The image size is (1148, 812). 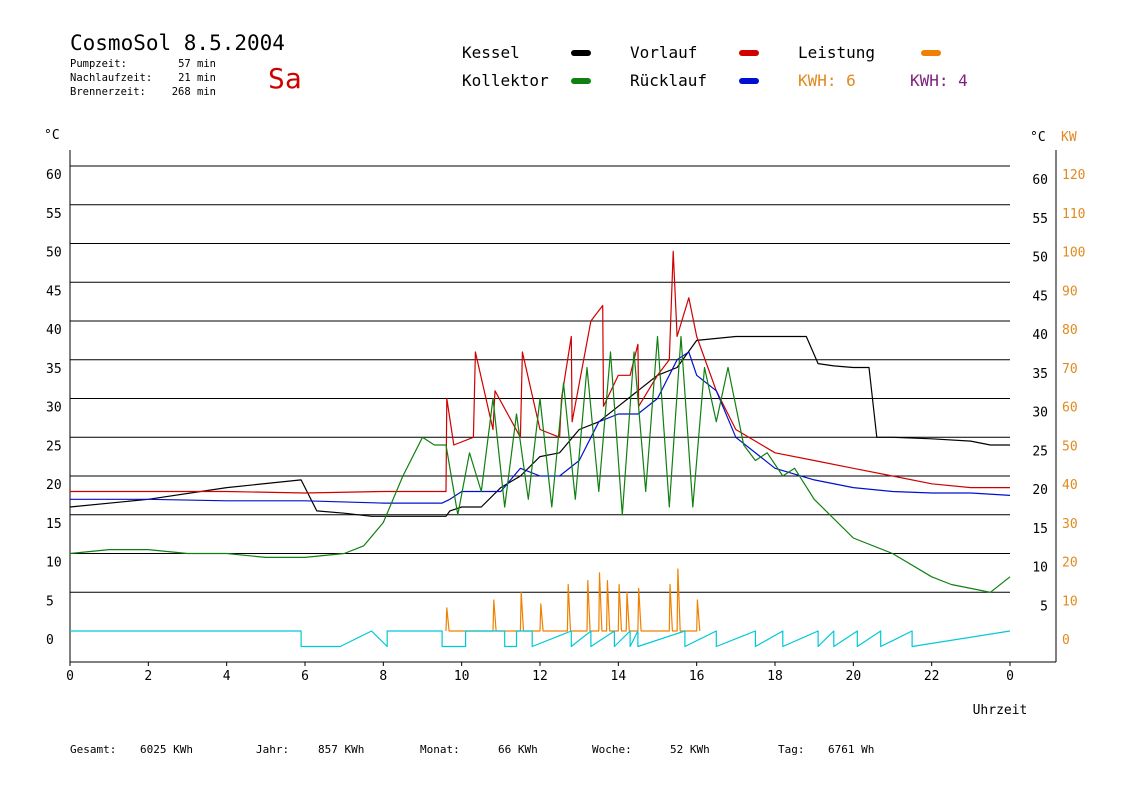 I want to click on legend-swatch-vorlauf, so click(x=749, y=53).